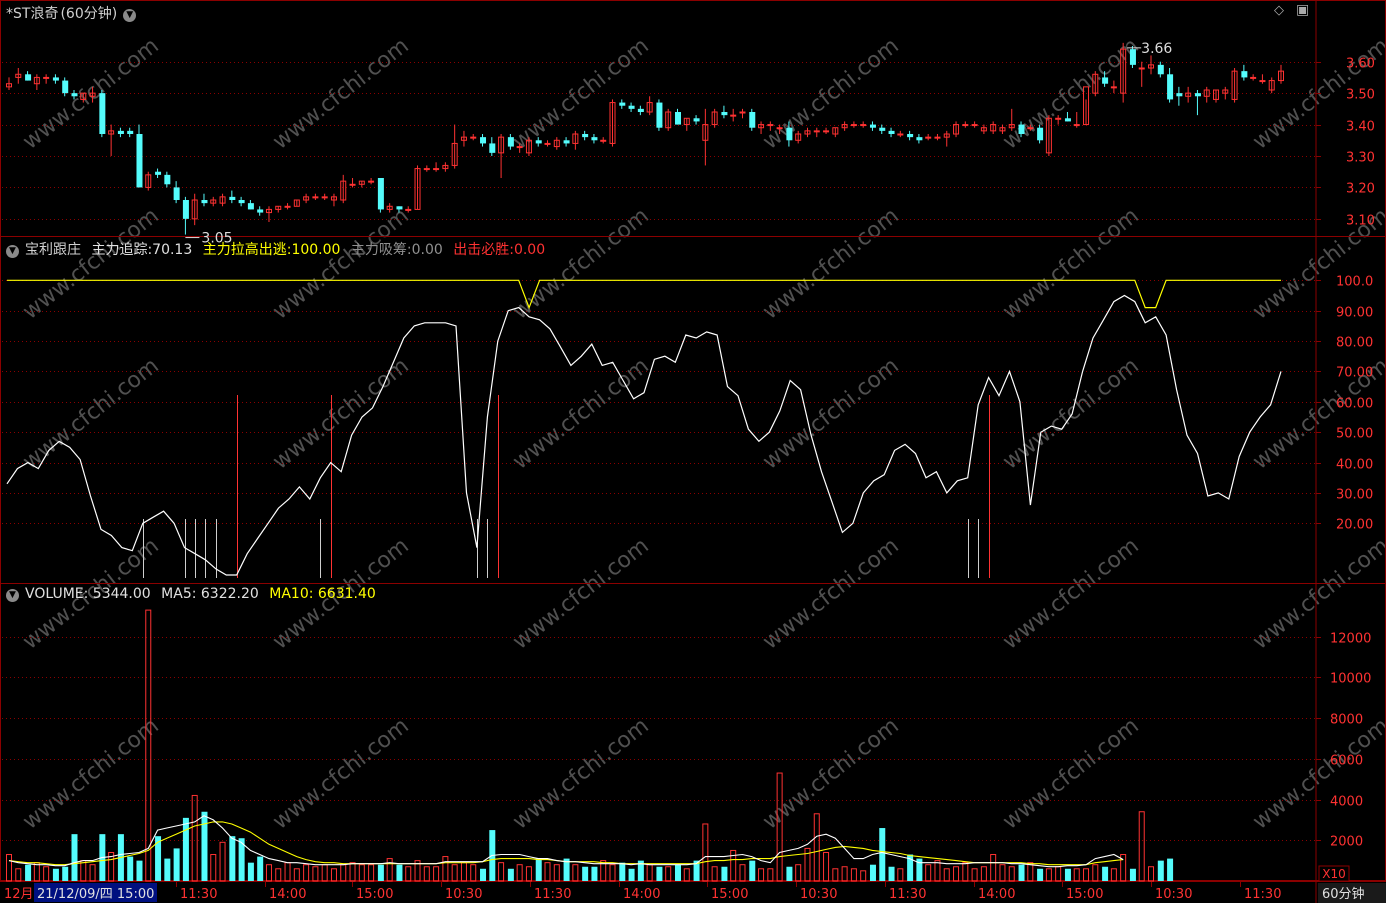  I want to click on time-label: 10:30, so click(1173, 894).